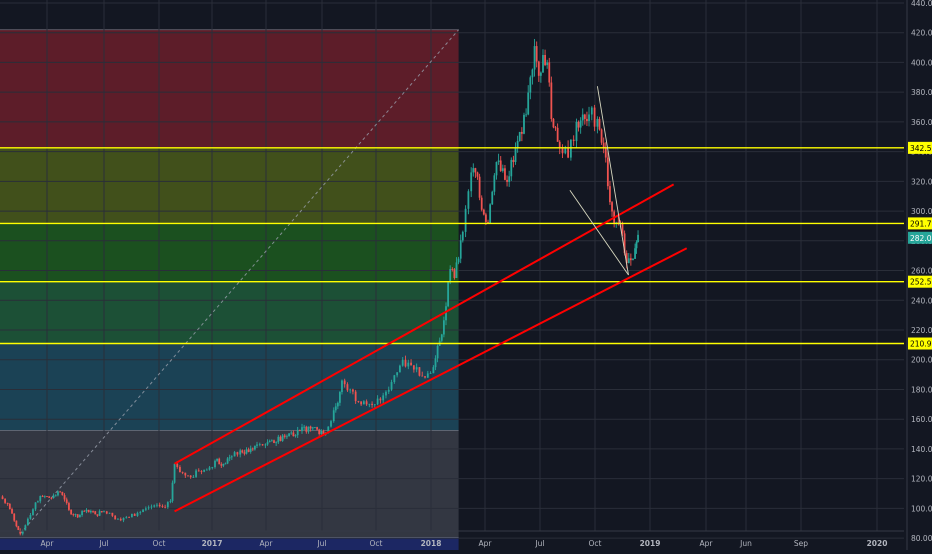 Image resolution: width=932 pixels, height=554 pixels. Describe the element at coordinates (921, 271) in the screenshot. I see `y-tick-label: 260.00` at that location.